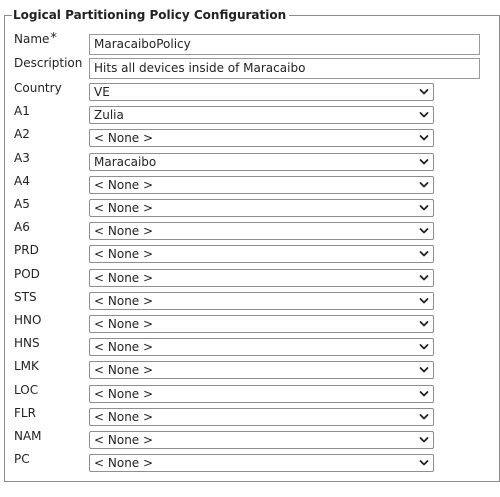 The image size is (500, 497). Describe the element at coordinates (22, 459) in the screenshot. I see `pc-label: PC` at that location.